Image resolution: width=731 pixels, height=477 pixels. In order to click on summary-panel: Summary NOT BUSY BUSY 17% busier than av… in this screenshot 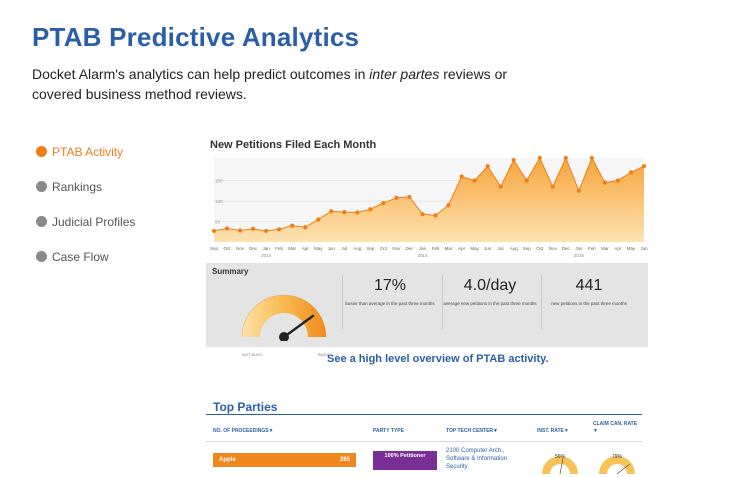, I will do `click(427, 310)`.